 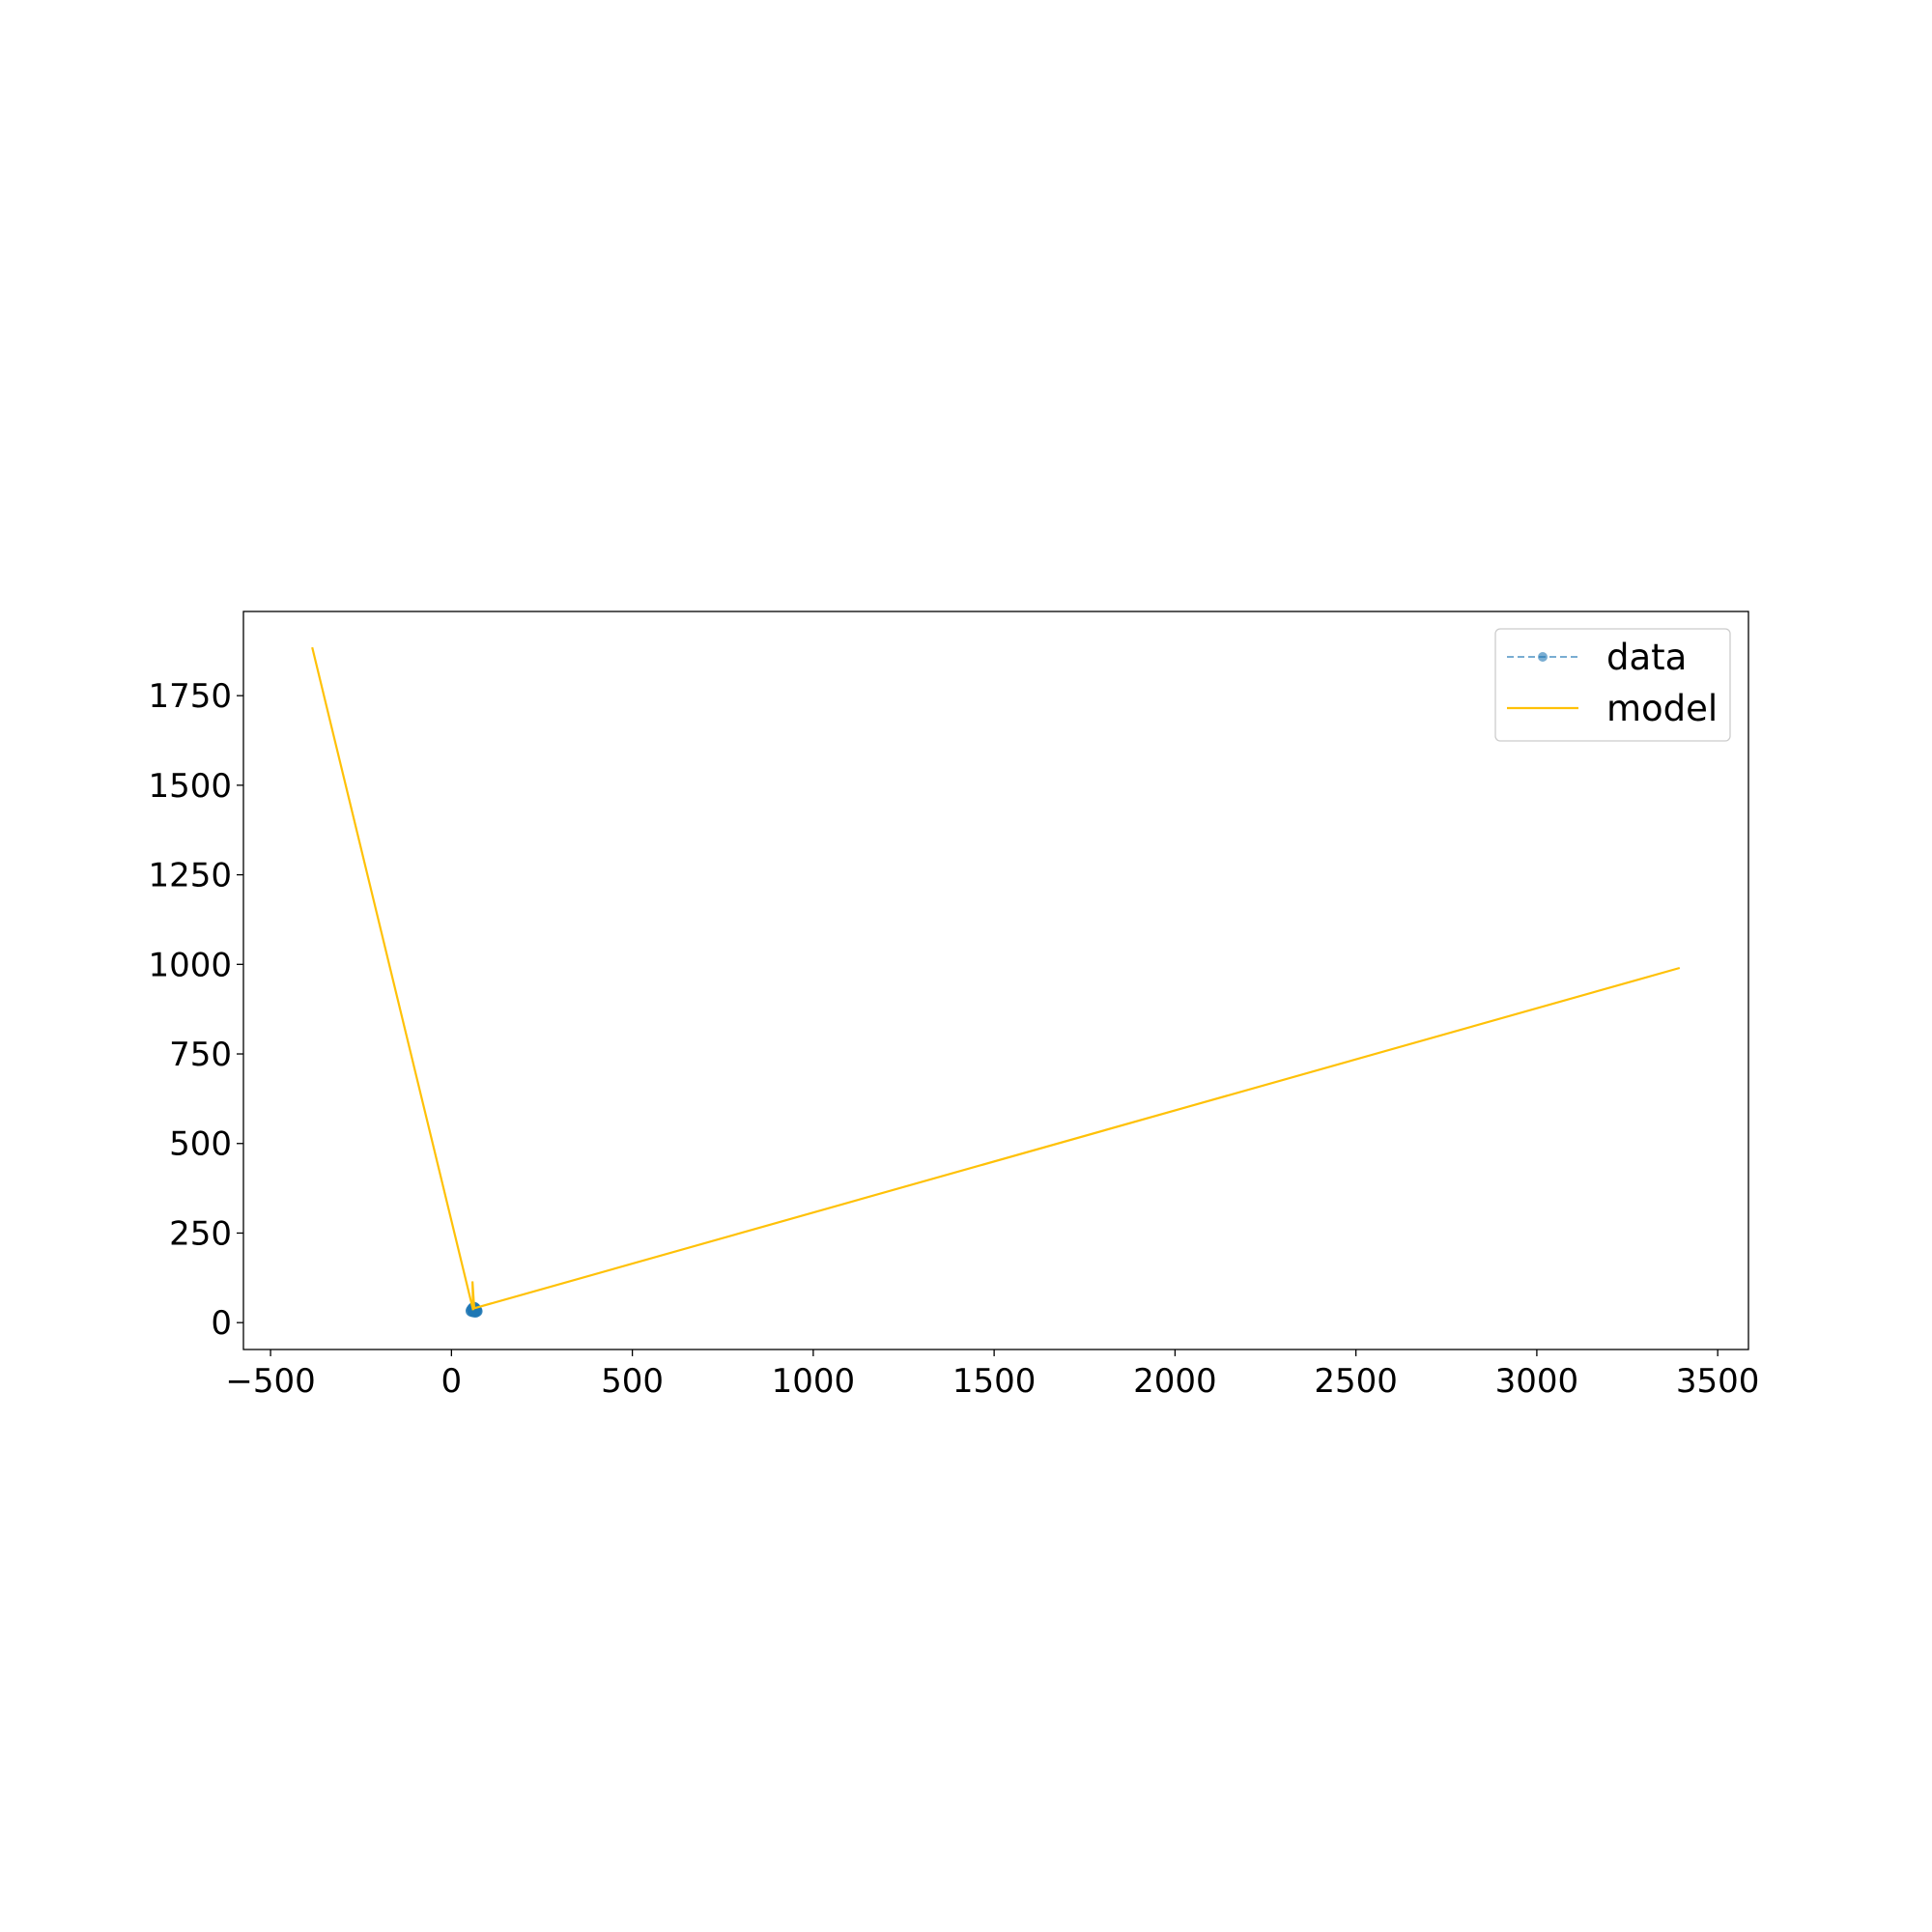 What do you see at coordinates (190, 876) in the screenshot?
I see `y-tick-label: 1250` at bounding box center [190, 876].